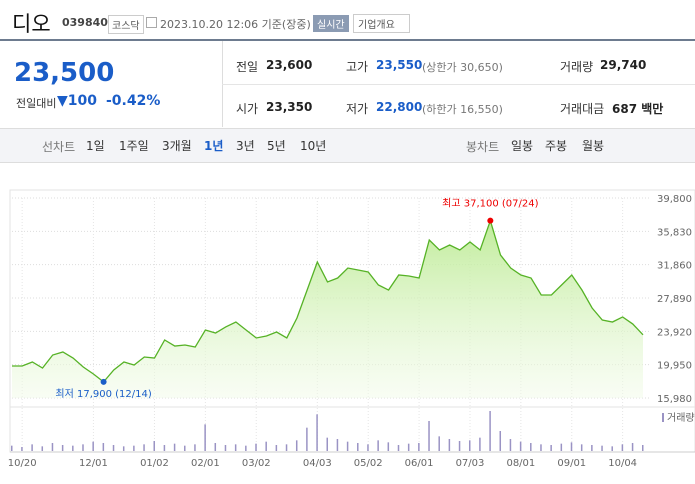 This screenshot has width=695, height=484. What do you see at coordinates (82, 101) in the screenshot?
I see `change-value: 100` at bounding box center [82, 101].